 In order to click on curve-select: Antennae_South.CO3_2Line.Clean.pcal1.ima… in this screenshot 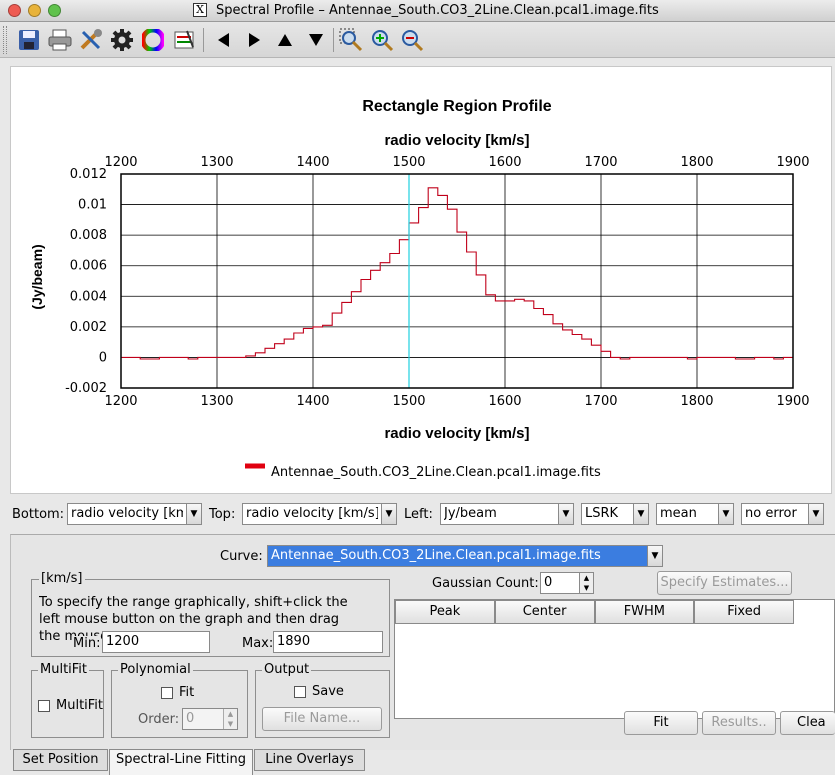, I will do `click(465, 556)`.